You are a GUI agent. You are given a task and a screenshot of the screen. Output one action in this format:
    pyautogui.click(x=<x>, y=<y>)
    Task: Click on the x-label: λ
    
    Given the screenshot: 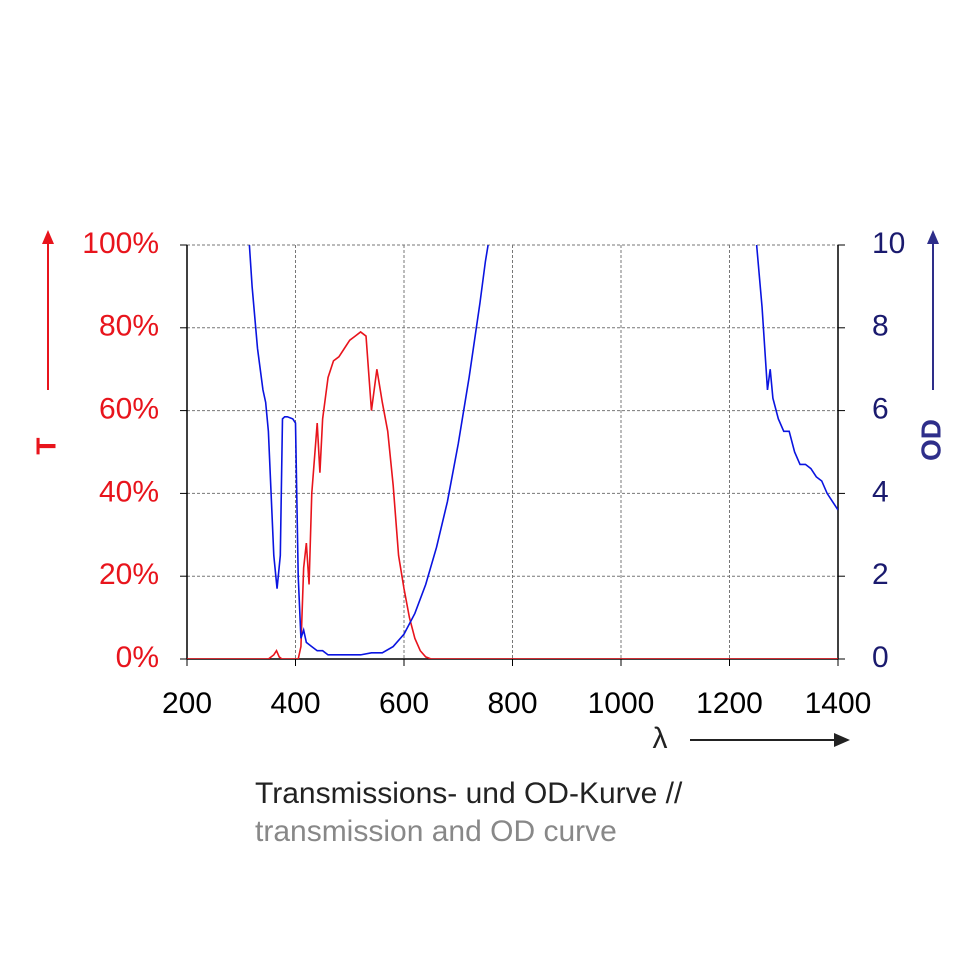 What is the action you would take?
    pyautogui.click(x=660, y=738)
    